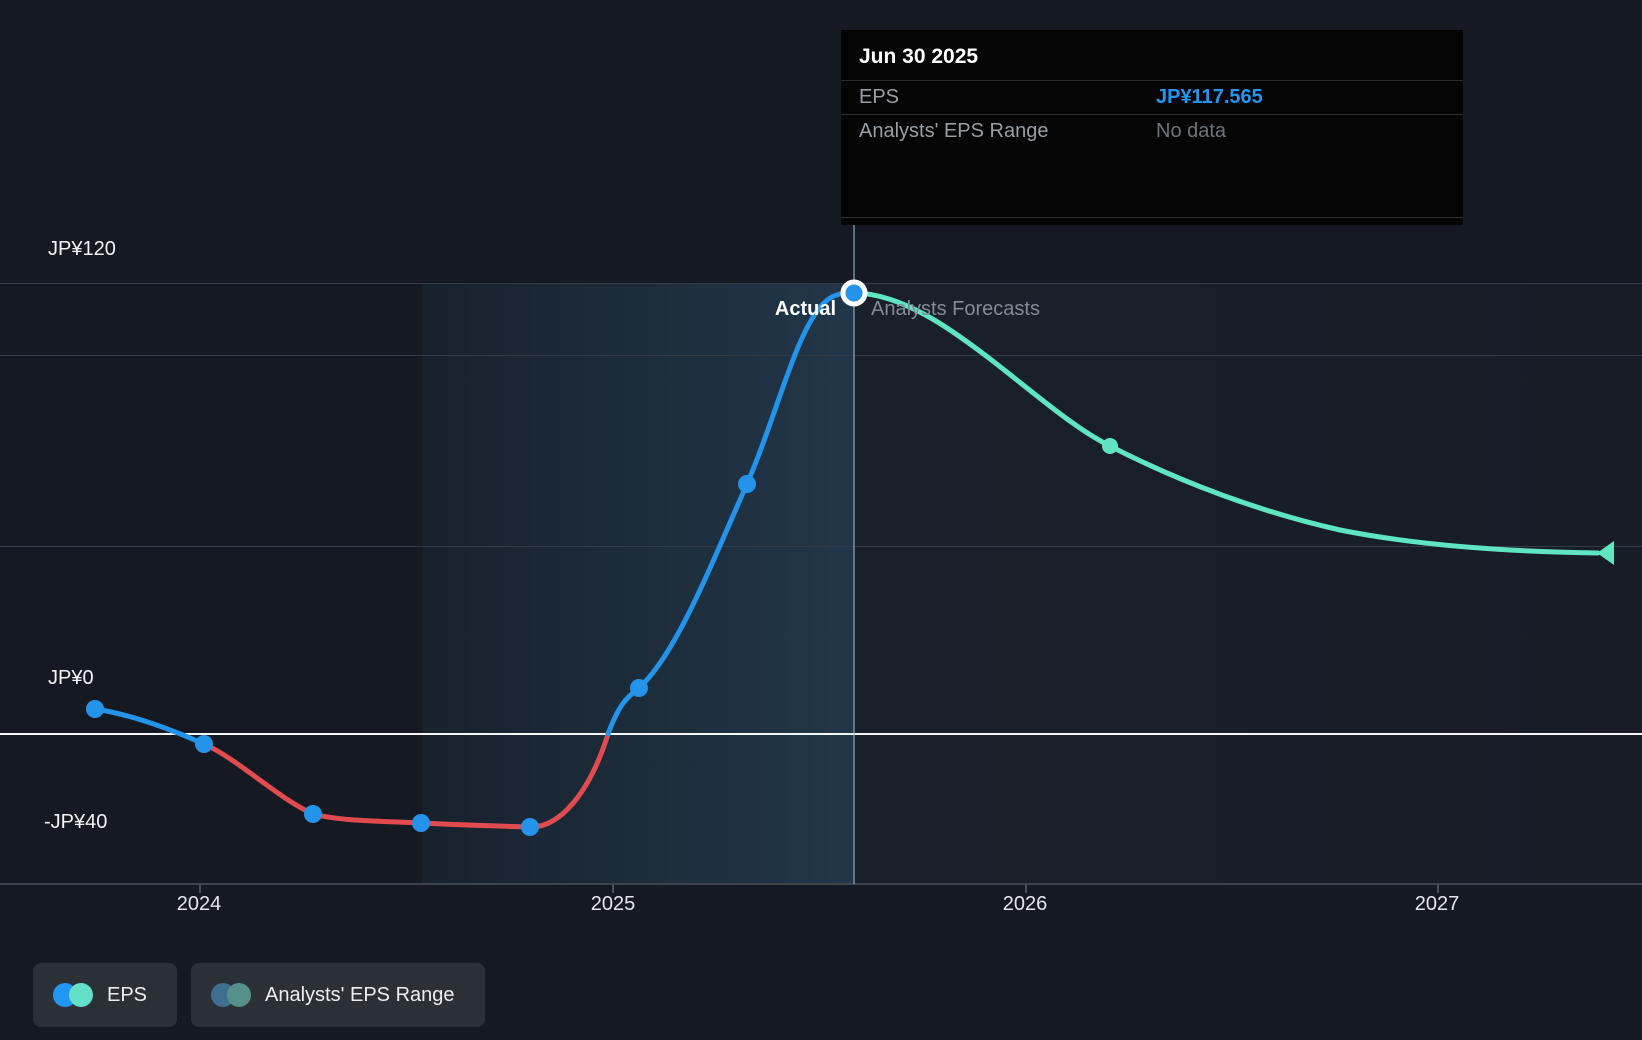  Describe the element at coordinates (1209, 97) in the screenshot. I see `tooltip-eps-value: JP¥117.565` at that location.